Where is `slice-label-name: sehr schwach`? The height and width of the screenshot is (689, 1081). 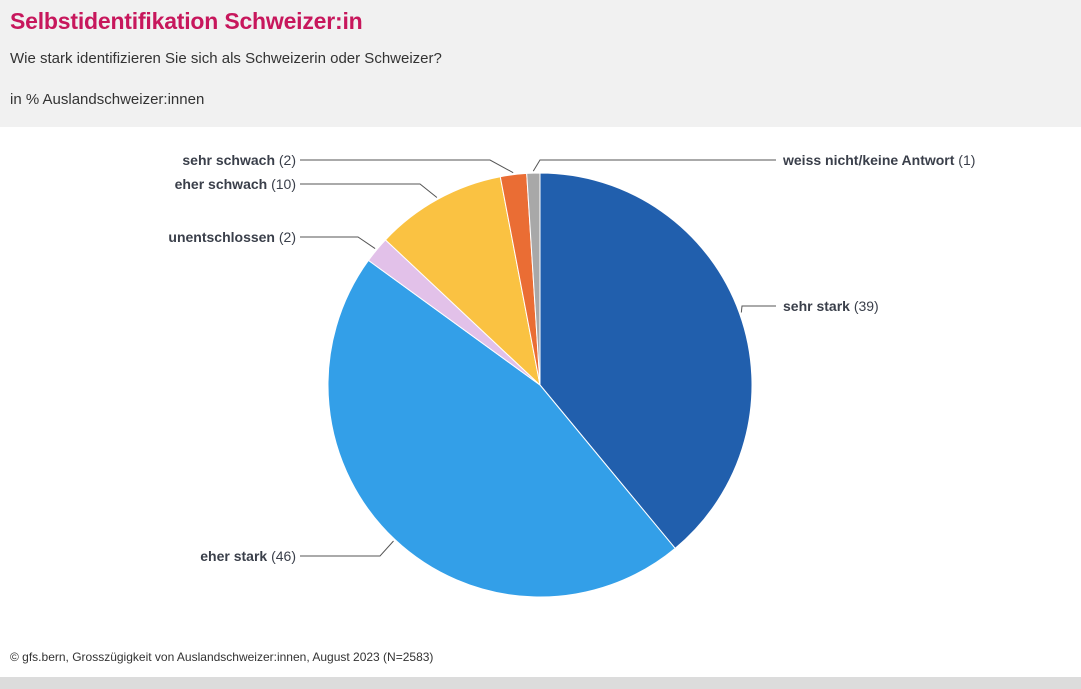
slice-label-name: sehr schwach is located at coordinates (228, 160).